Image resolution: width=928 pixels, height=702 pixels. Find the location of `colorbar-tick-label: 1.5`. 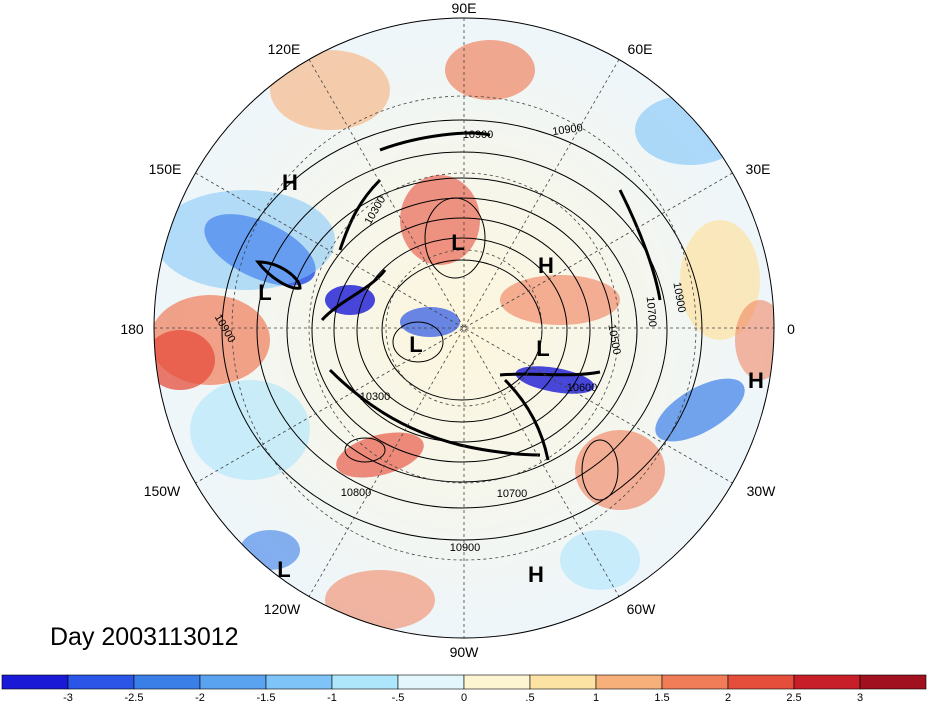

colorbar-tick-label: 1.5 is located at coordinates (661, 697).